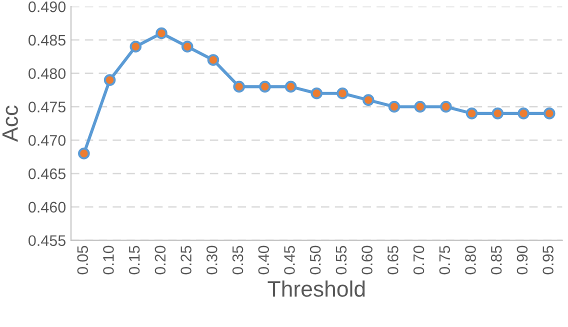  Describe the element at coordinates (367, 260) in the screenshot. I see `x-tick-label: 0.60` at that location.